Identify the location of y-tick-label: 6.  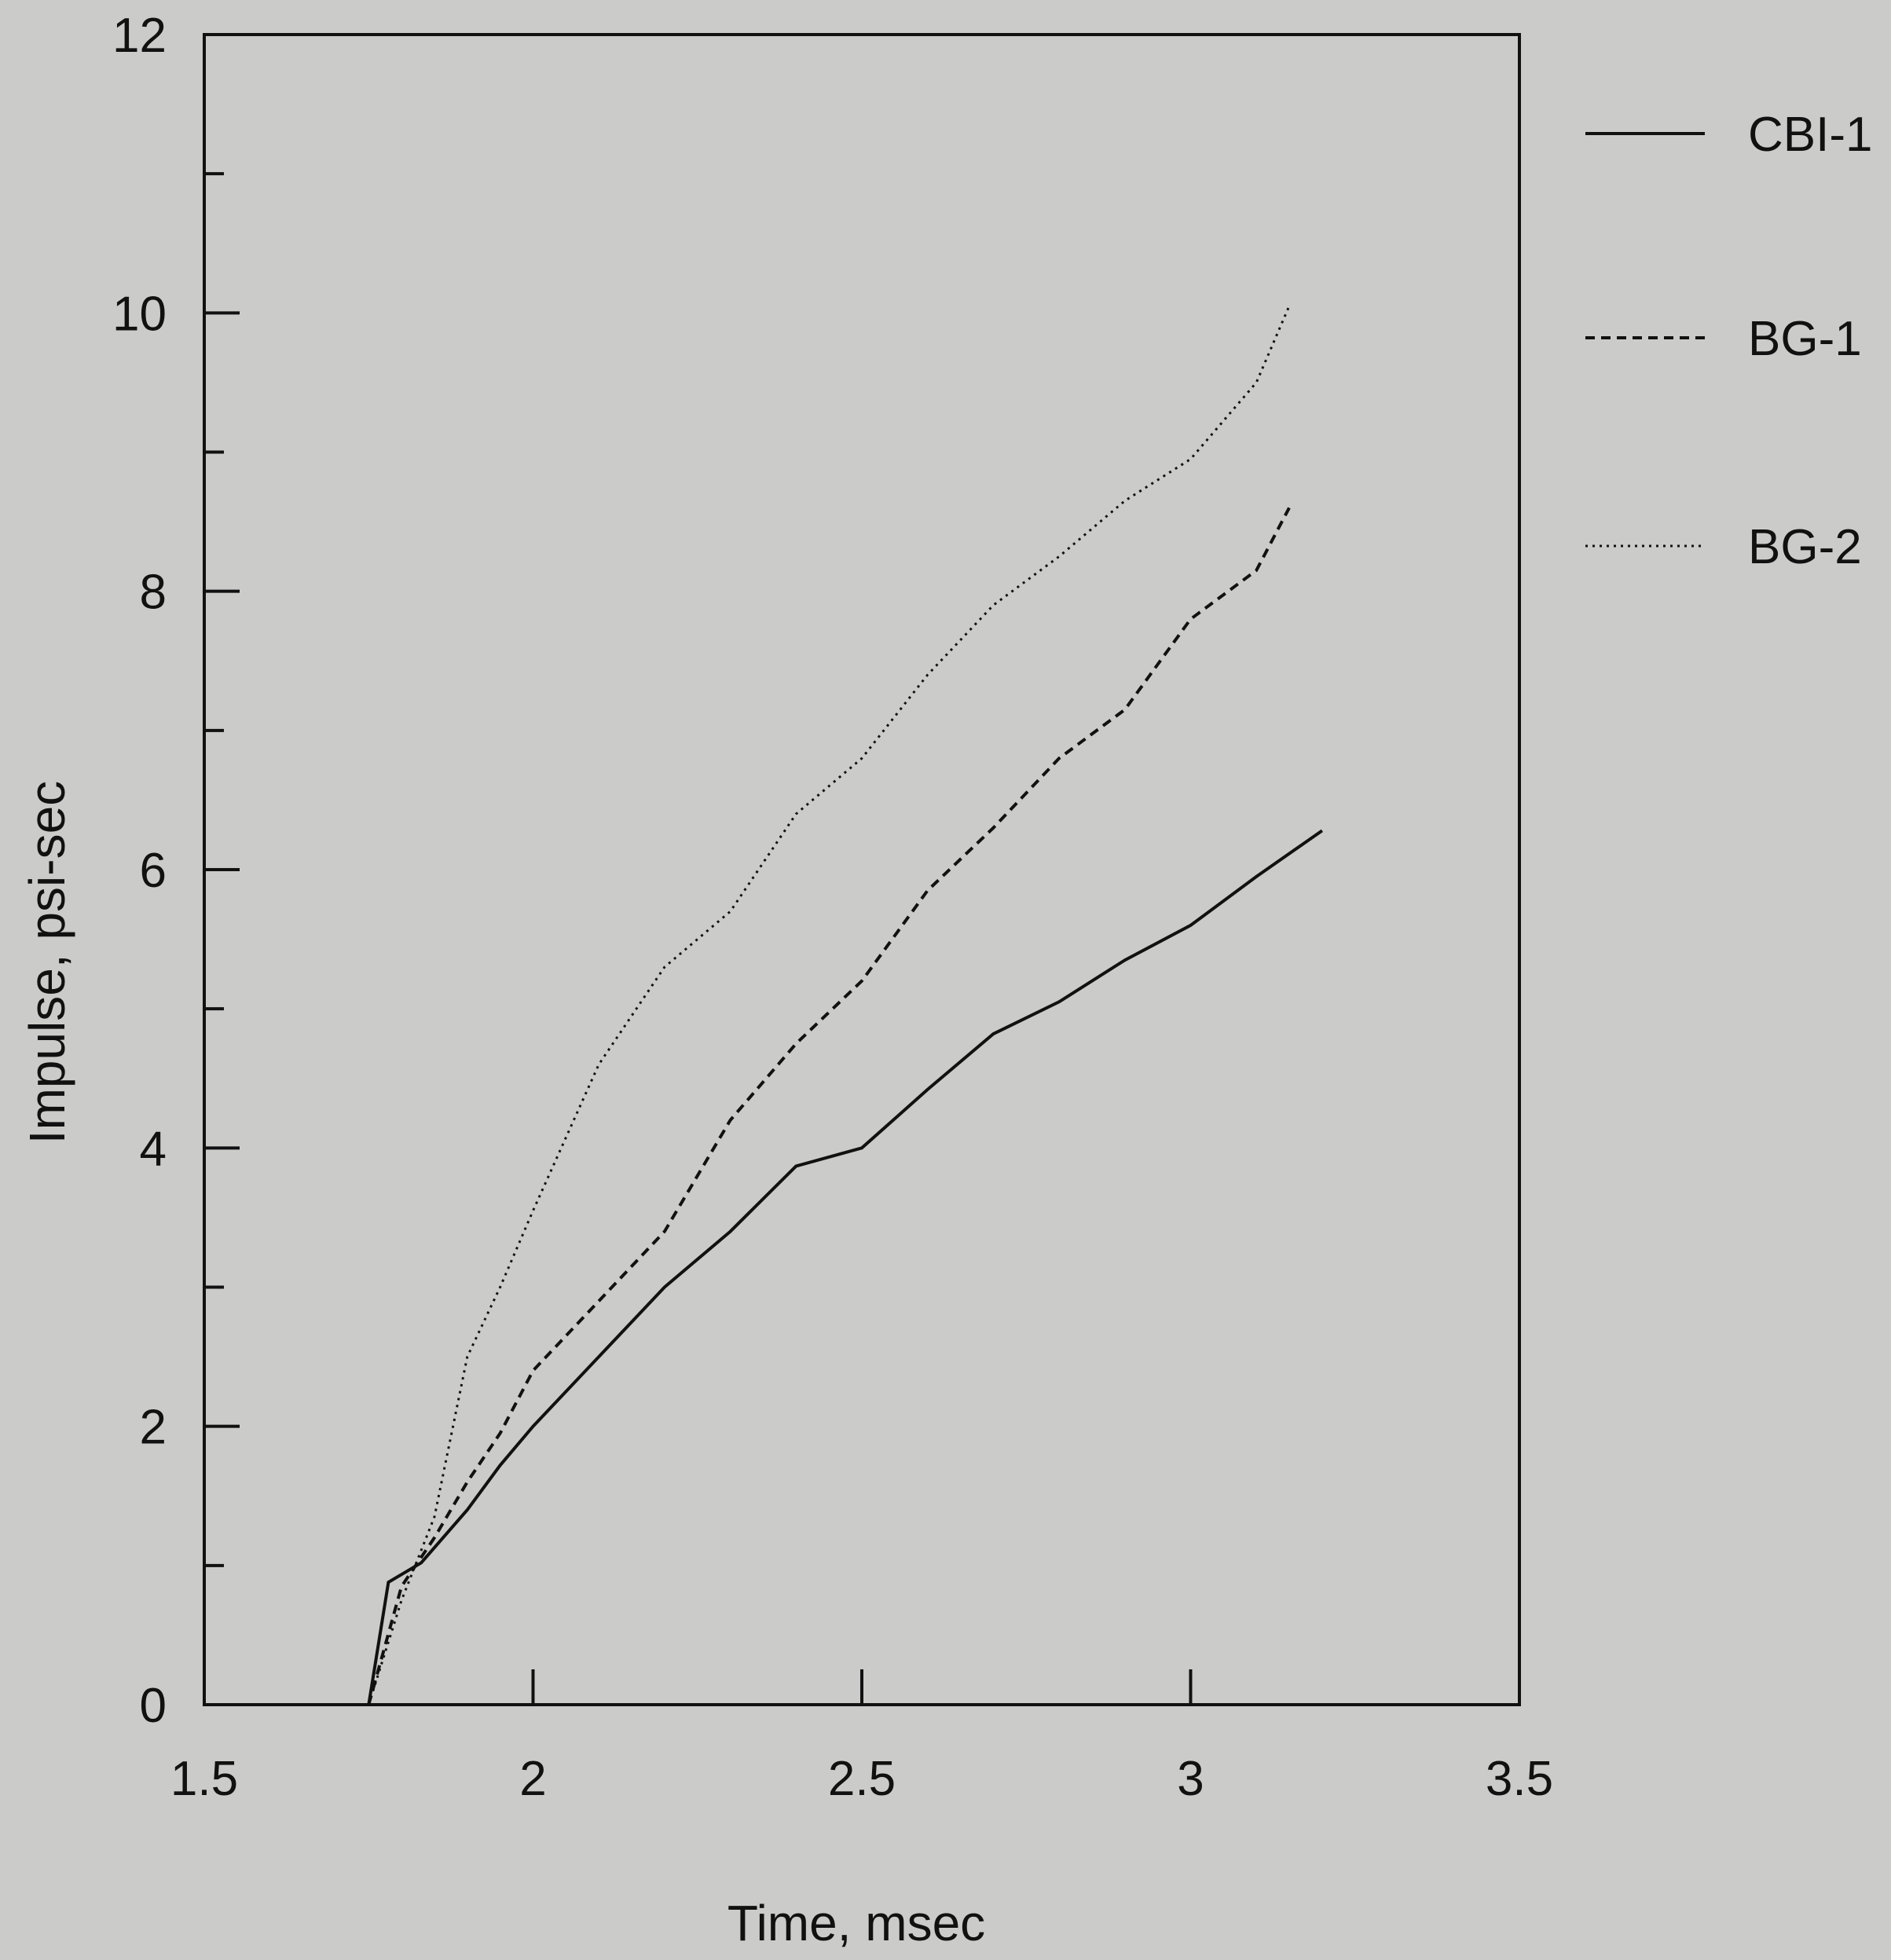
(153, 871).